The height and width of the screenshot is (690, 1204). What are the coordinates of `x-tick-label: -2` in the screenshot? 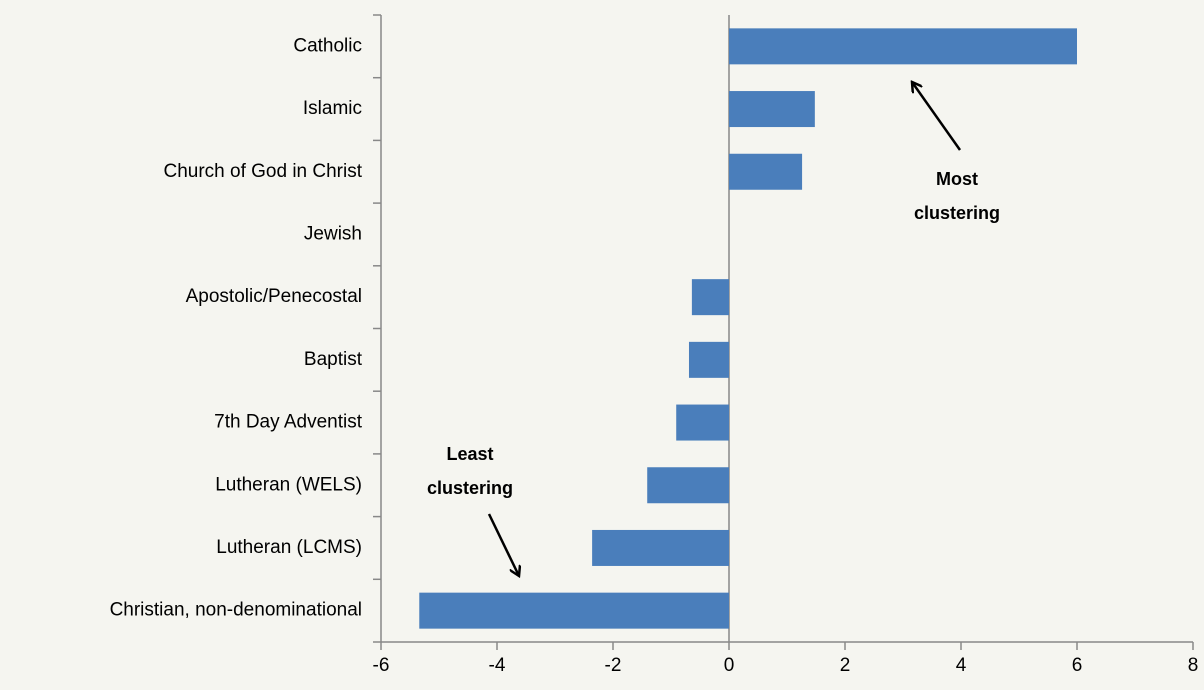 It's located at (613, 665).